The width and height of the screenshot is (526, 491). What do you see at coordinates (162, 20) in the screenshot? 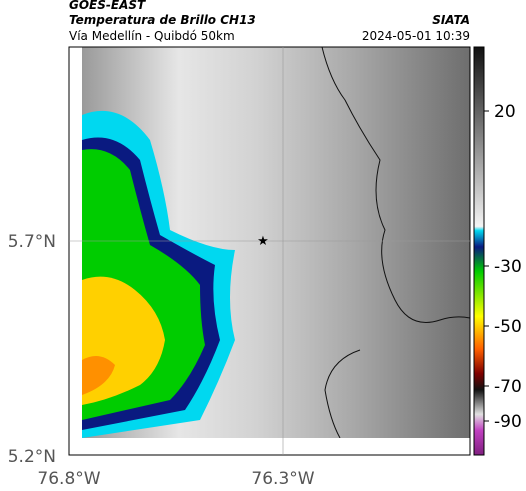
I see `title: Temperatura de Brillo CH13` at bounding box center [162, 20].